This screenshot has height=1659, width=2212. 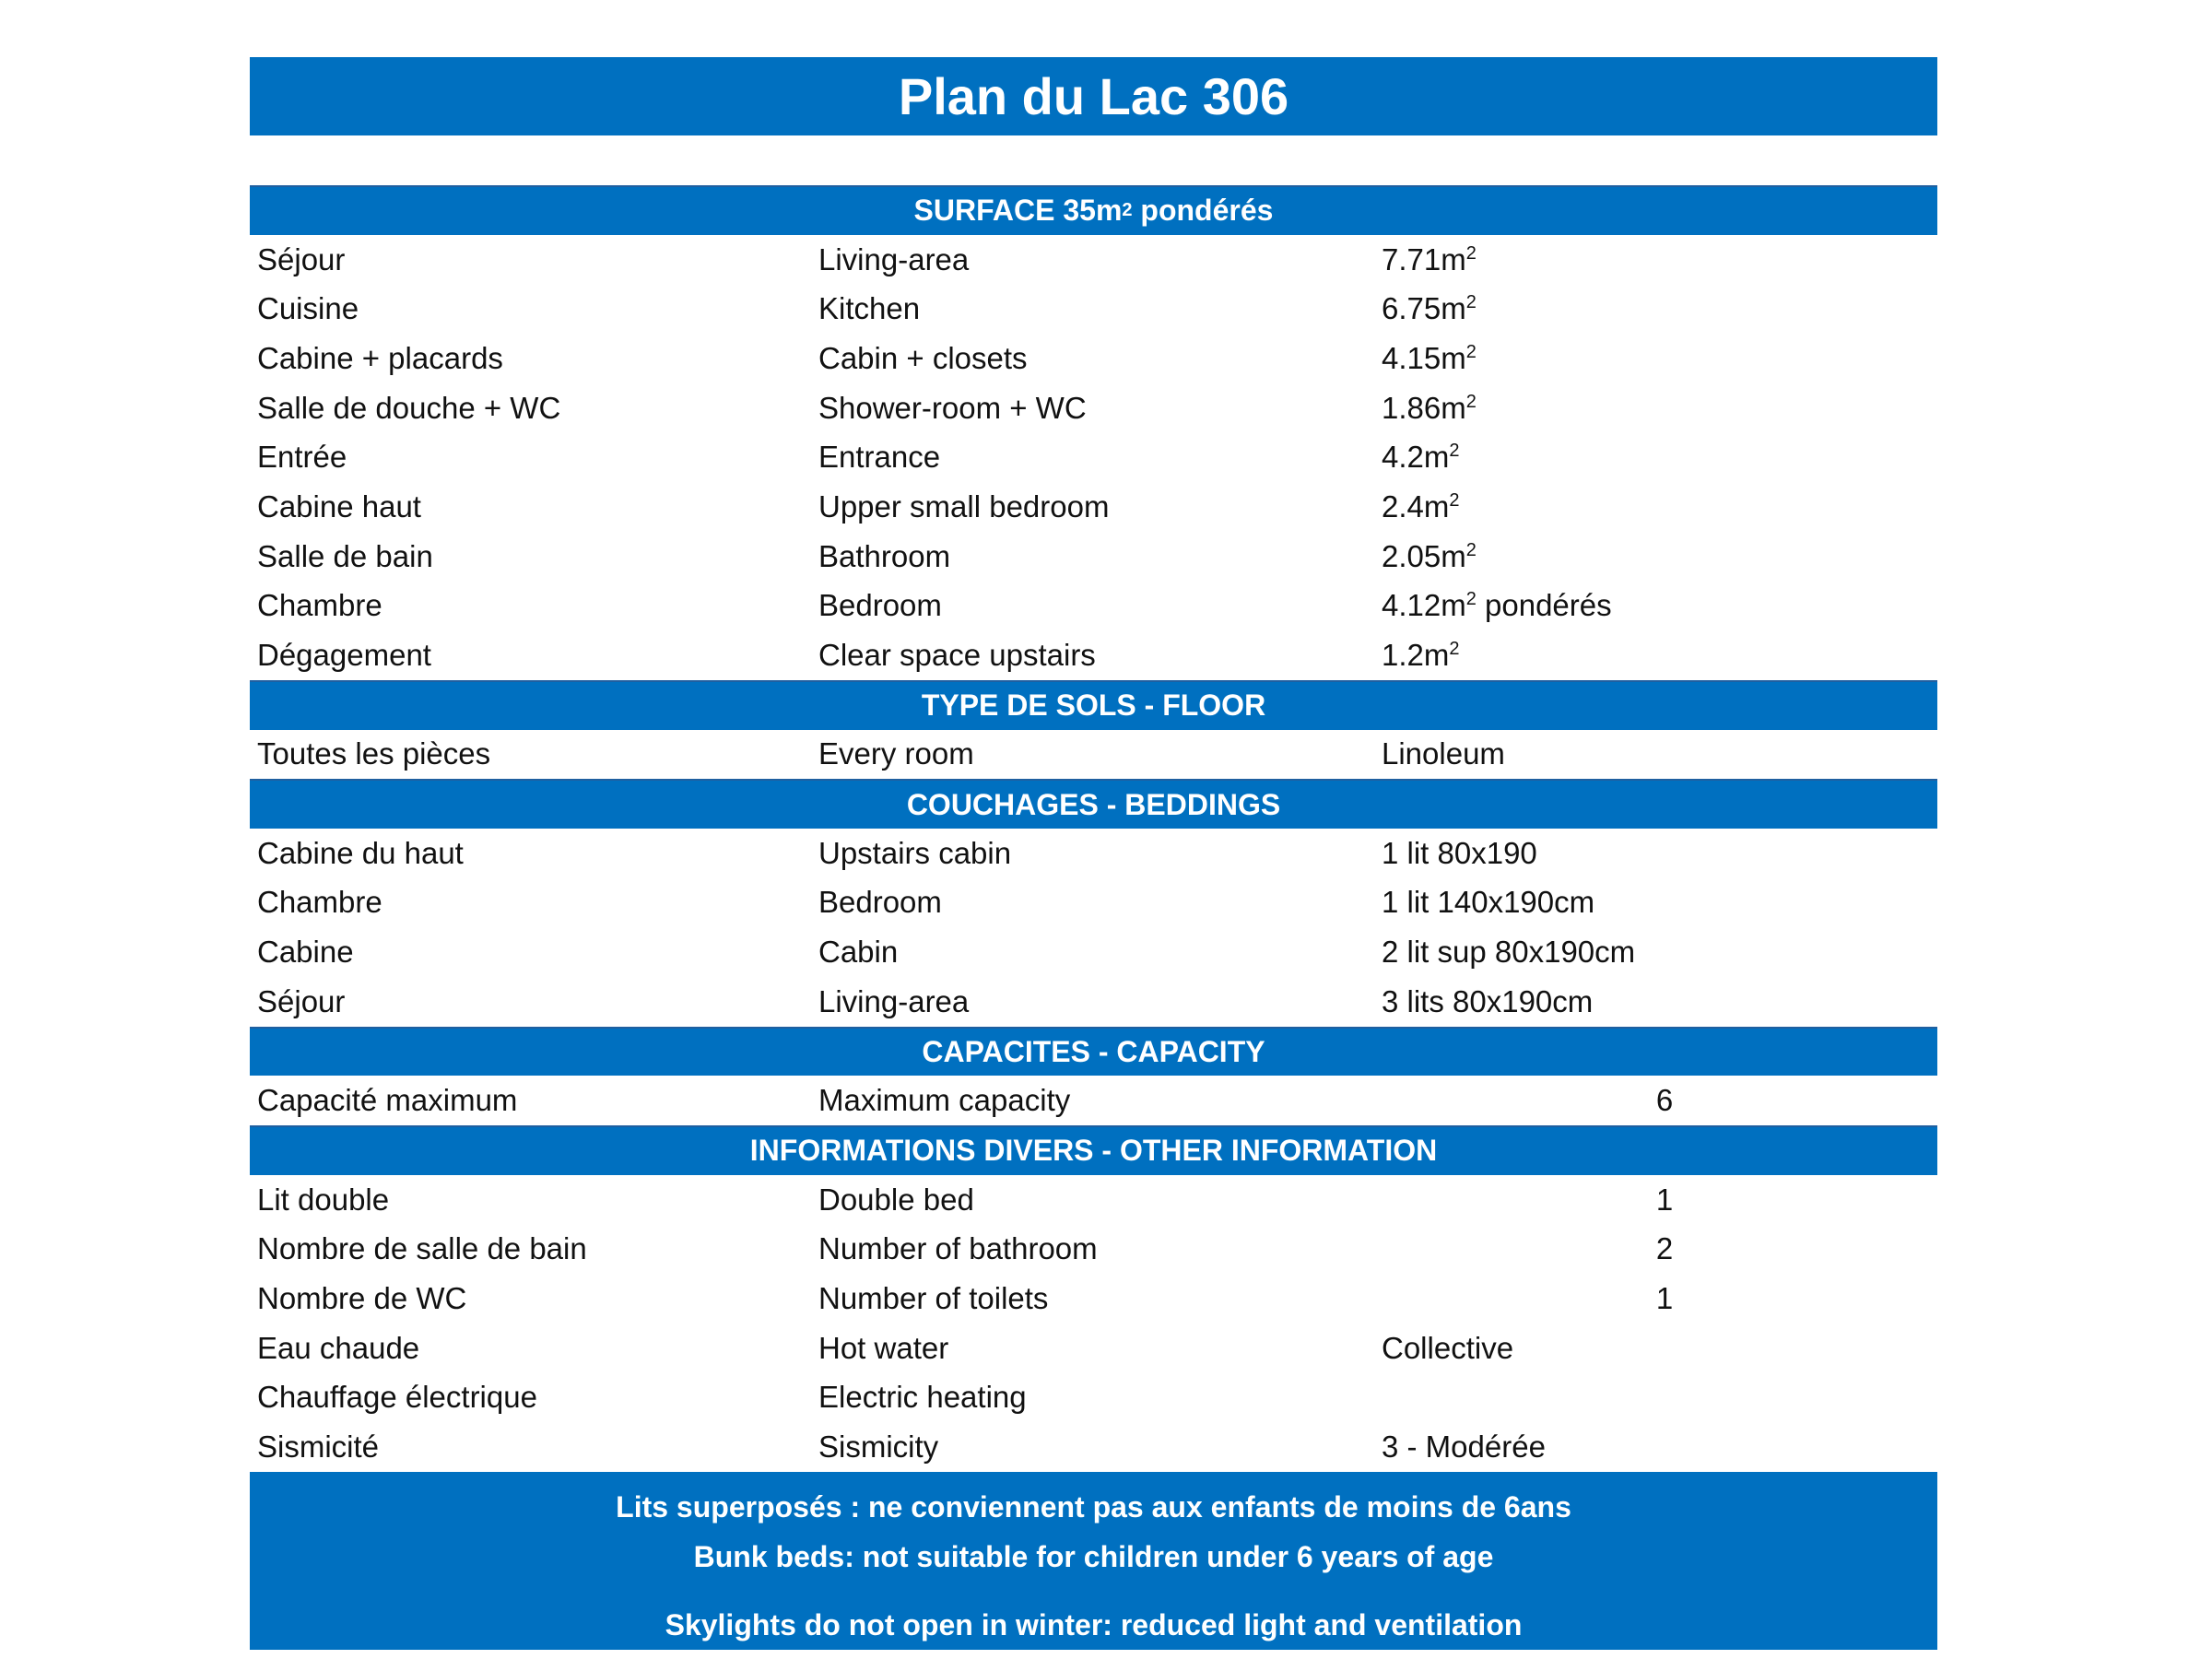 What do you see at coordinates (380, 357) in the screenshot?
I see `label-french: Cabine + placards` at bounding box center [380, 357].